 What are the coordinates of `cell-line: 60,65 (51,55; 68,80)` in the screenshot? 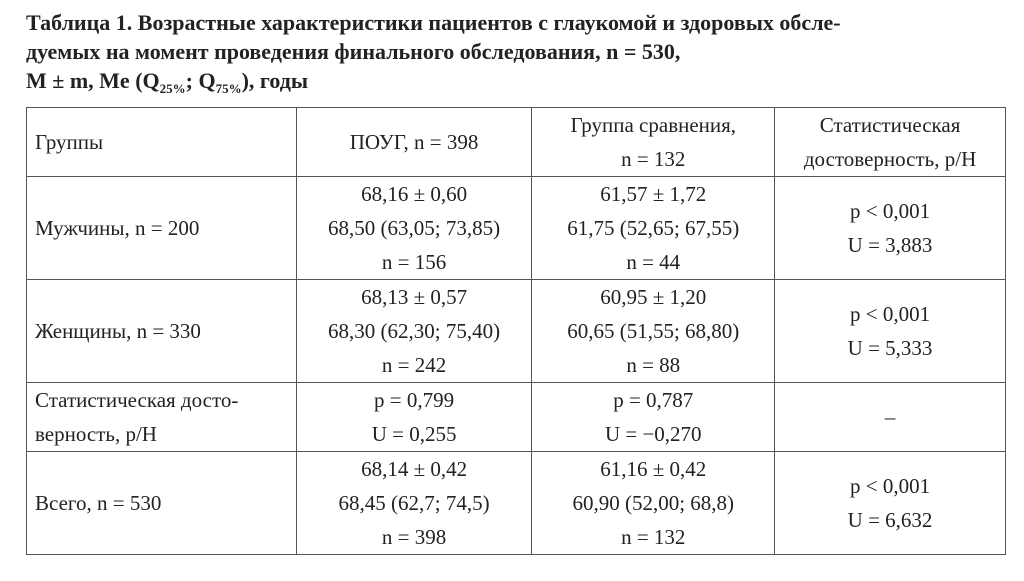 It's located at (653, 331).